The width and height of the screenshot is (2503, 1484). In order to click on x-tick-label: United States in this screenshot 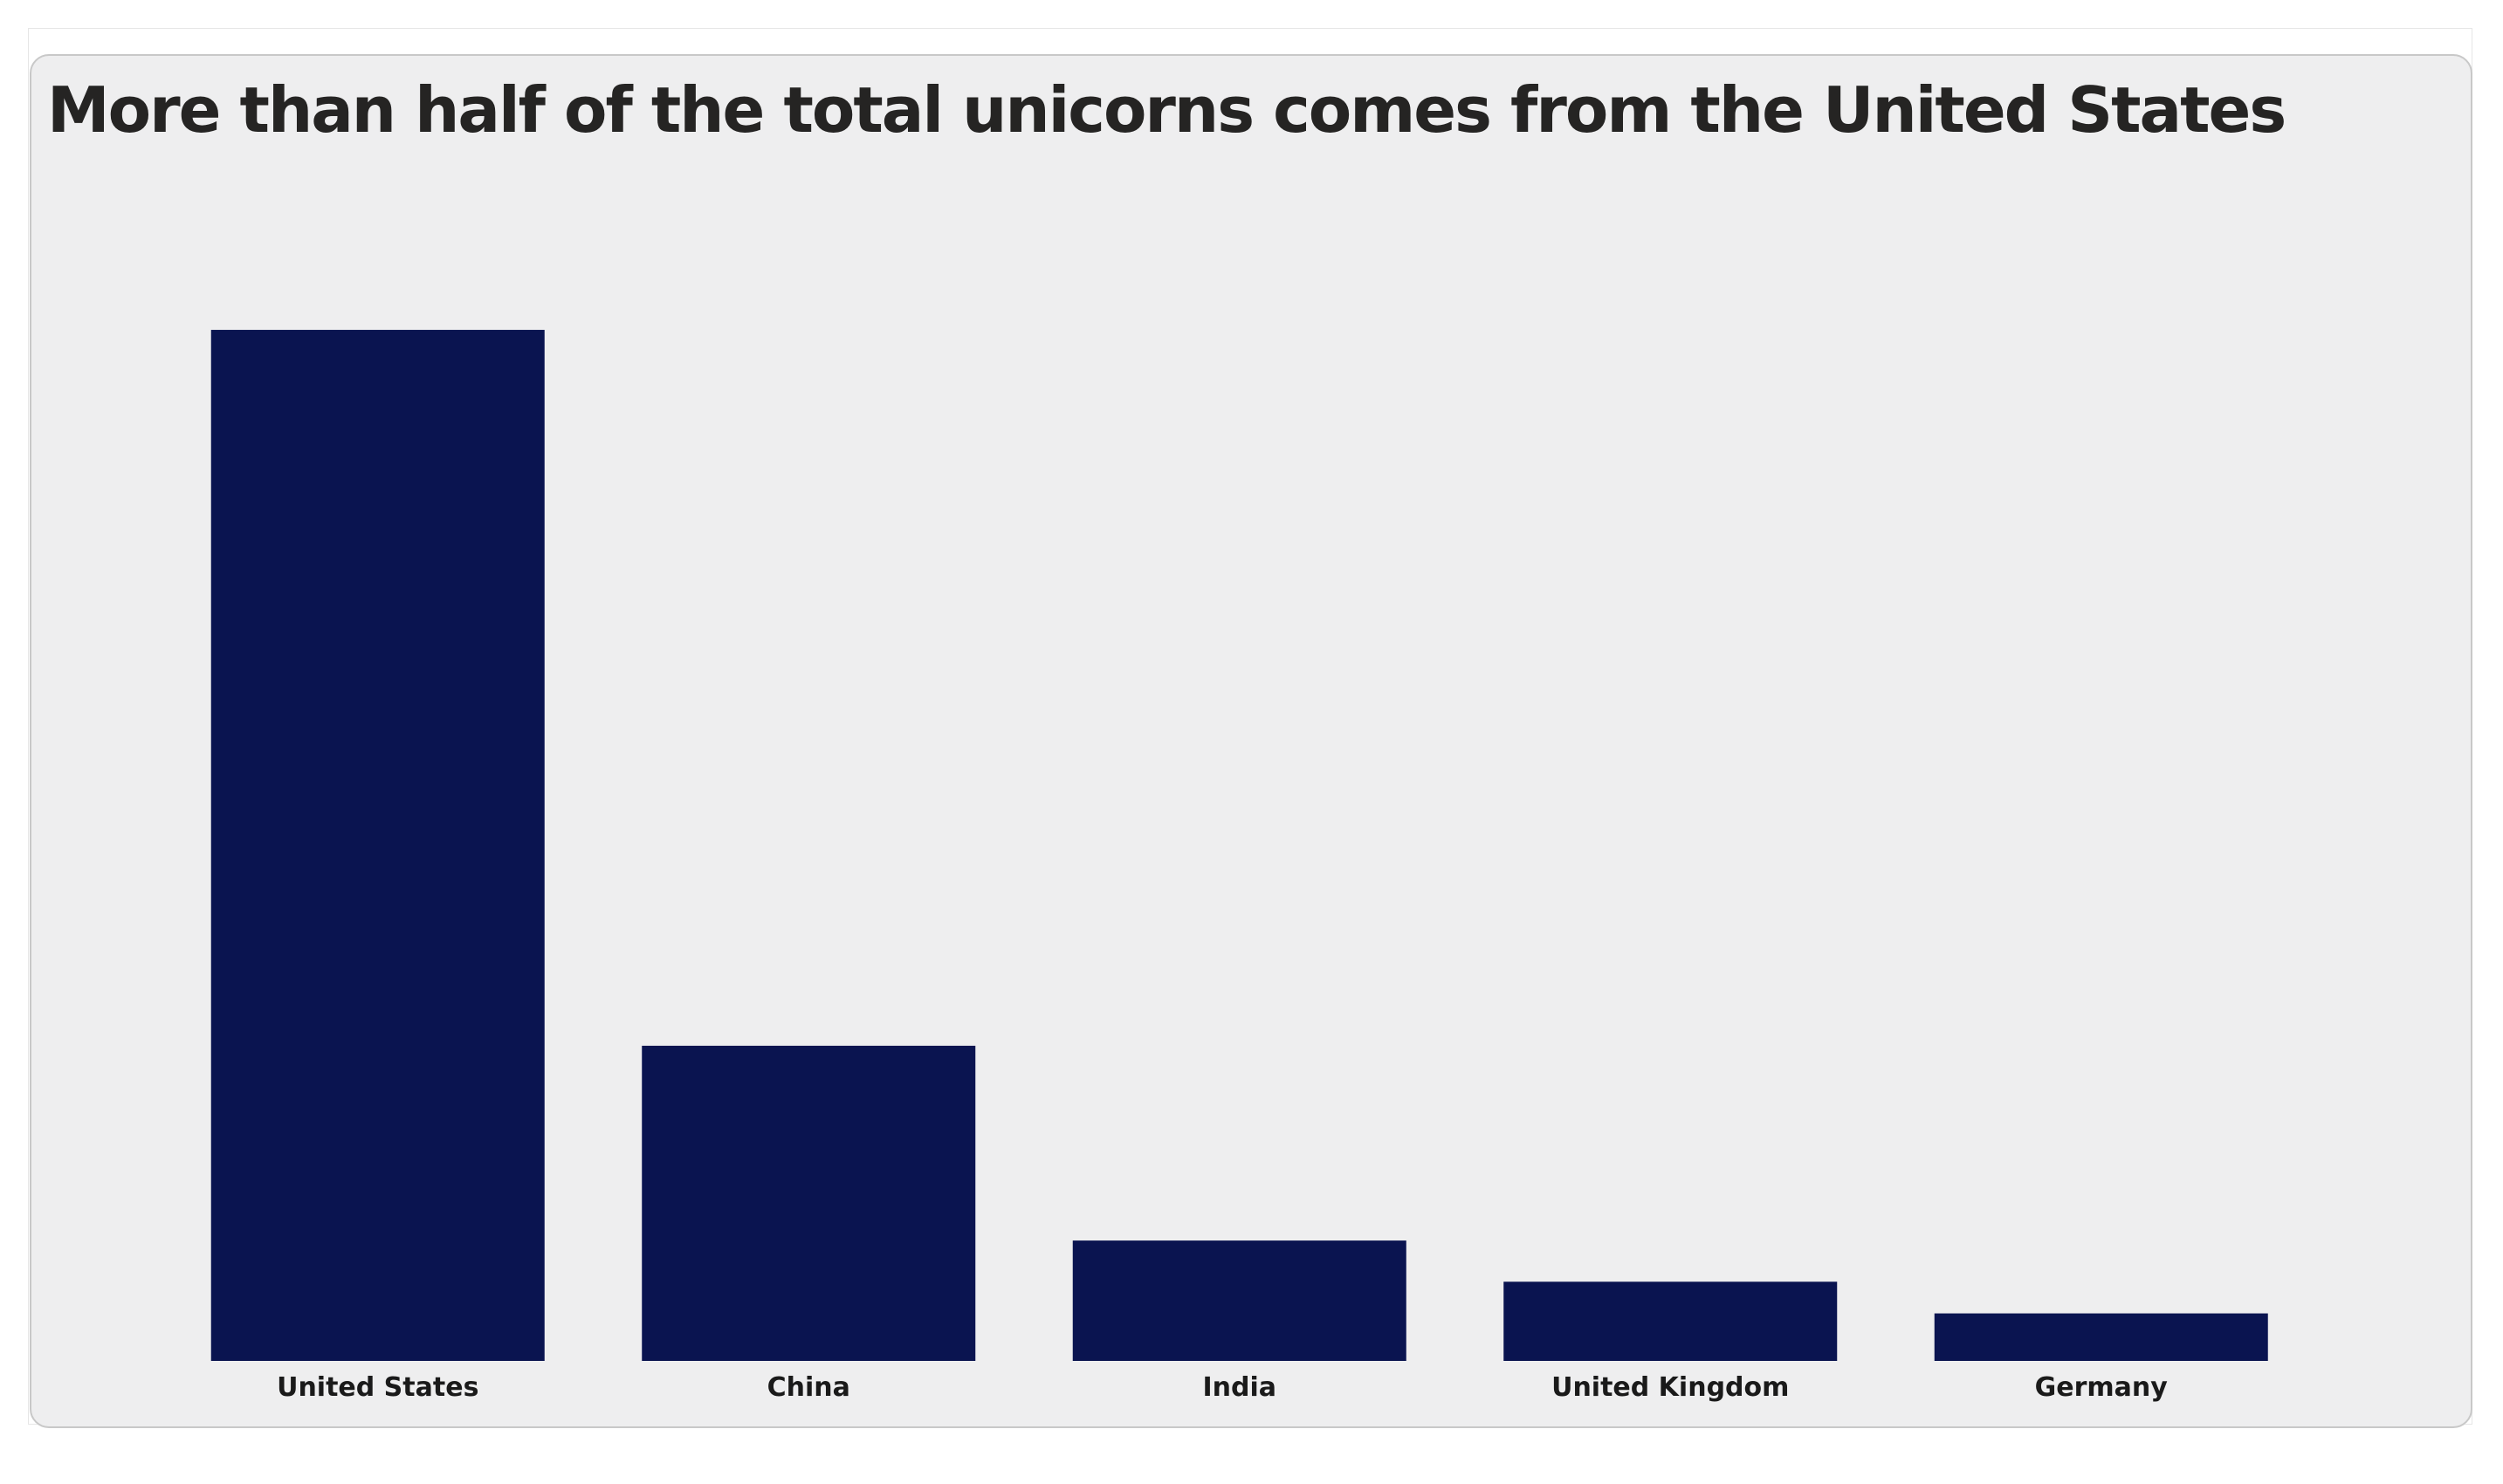, I will do `click(377, 1387)`.